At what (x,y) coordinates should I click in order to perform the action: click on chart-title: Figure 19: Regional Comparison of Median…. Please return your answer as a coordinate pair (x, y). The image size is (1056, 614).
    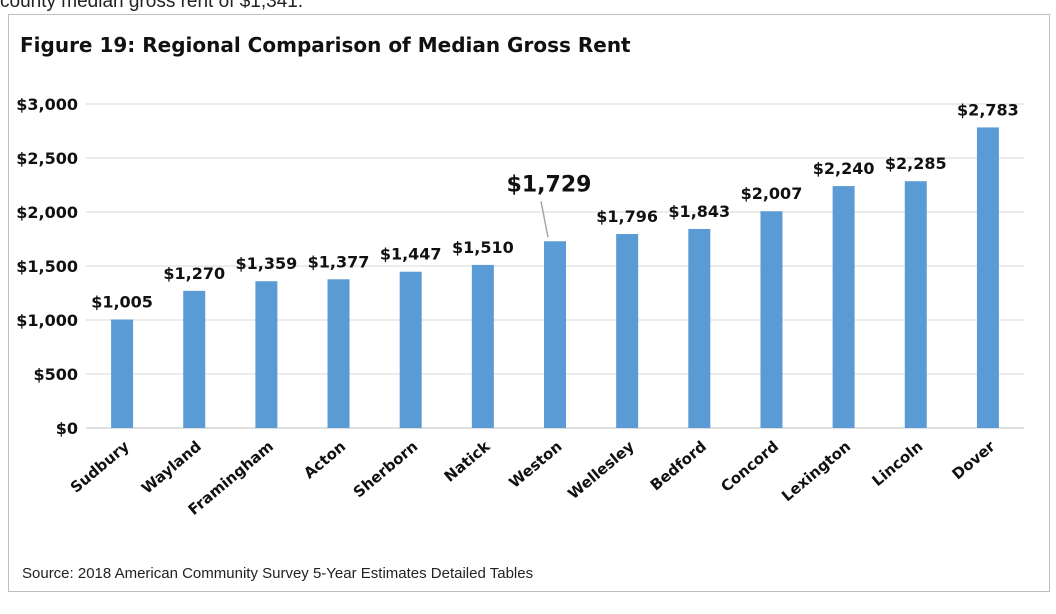
    Looking at the image, I should click on (325, 45).